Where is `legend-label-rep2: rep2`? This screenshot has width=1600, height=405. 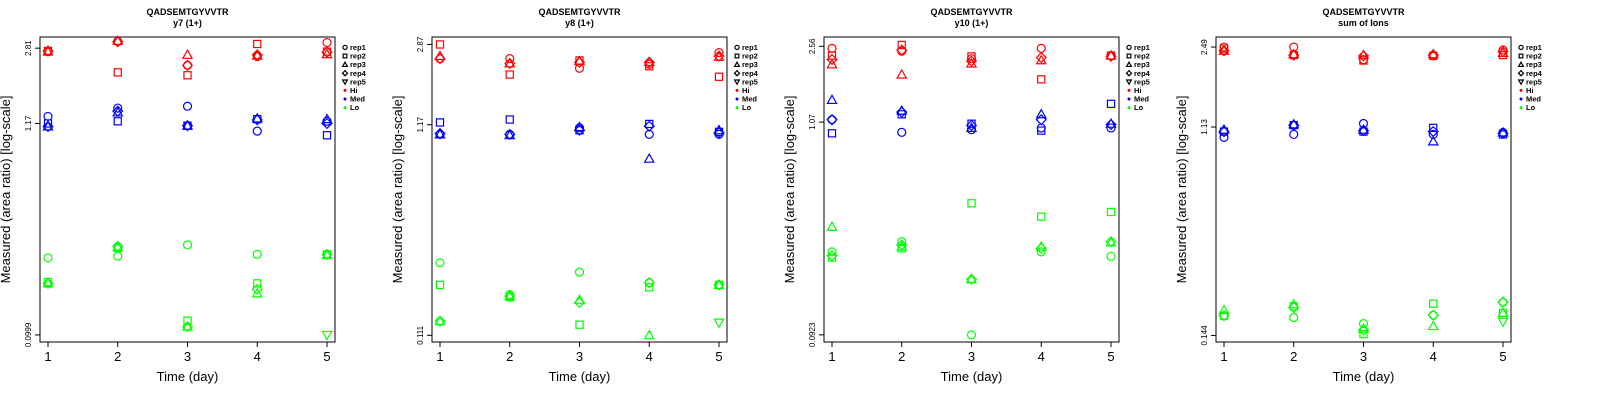 legend-label-rep2: rep2 is located at coordinates (1142, 56).